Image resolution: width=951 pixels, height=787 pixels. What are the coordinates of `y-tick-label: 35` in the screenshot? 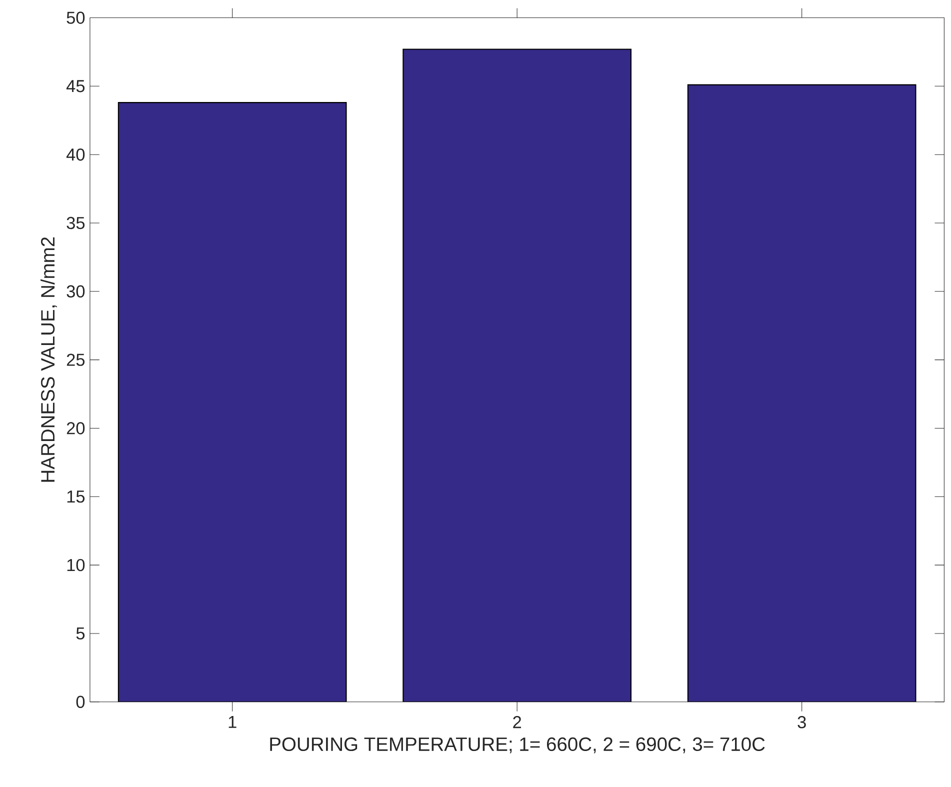 It's located at (75, 223).